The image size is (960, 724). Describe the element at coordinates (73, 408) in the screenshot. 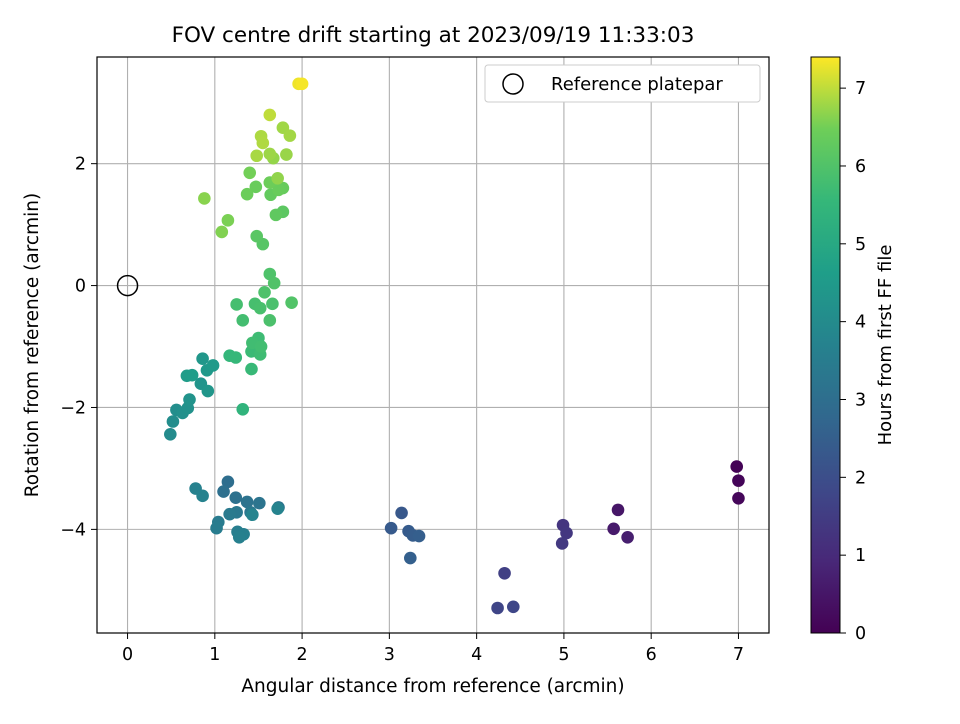

I see `y-tick-label: −2` at that location.